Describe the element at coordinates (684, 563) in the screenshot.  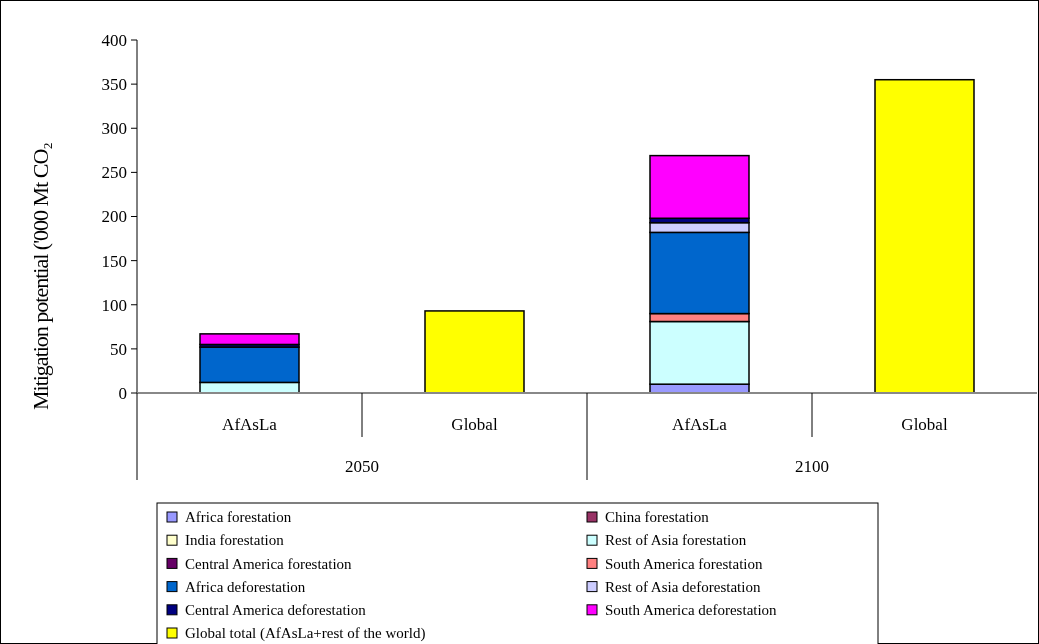
I see `legend-label: South America forestation` at that location.